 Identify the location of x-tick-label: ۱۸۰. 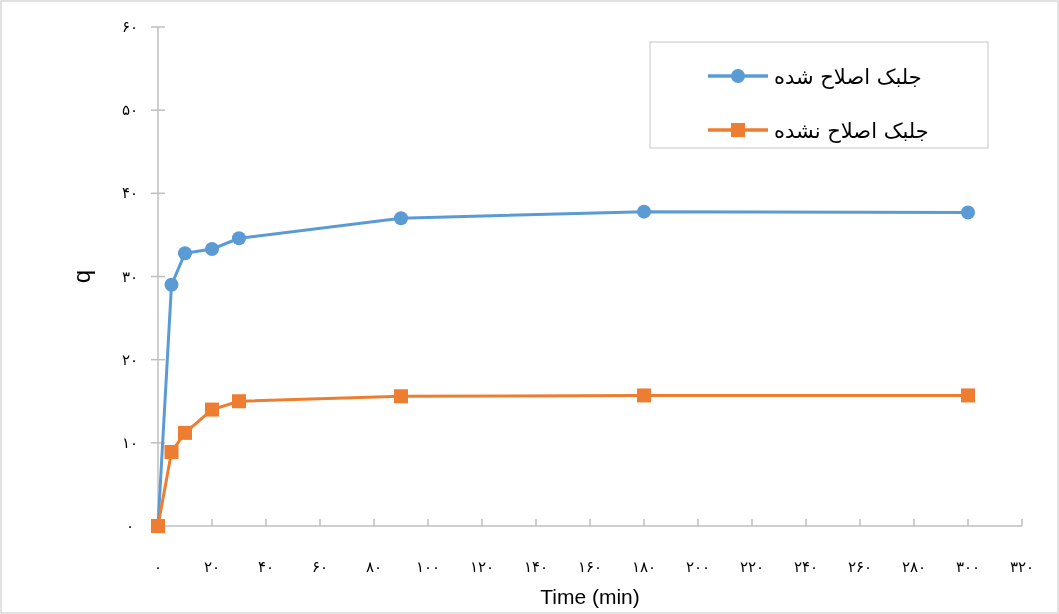
(644, 567).